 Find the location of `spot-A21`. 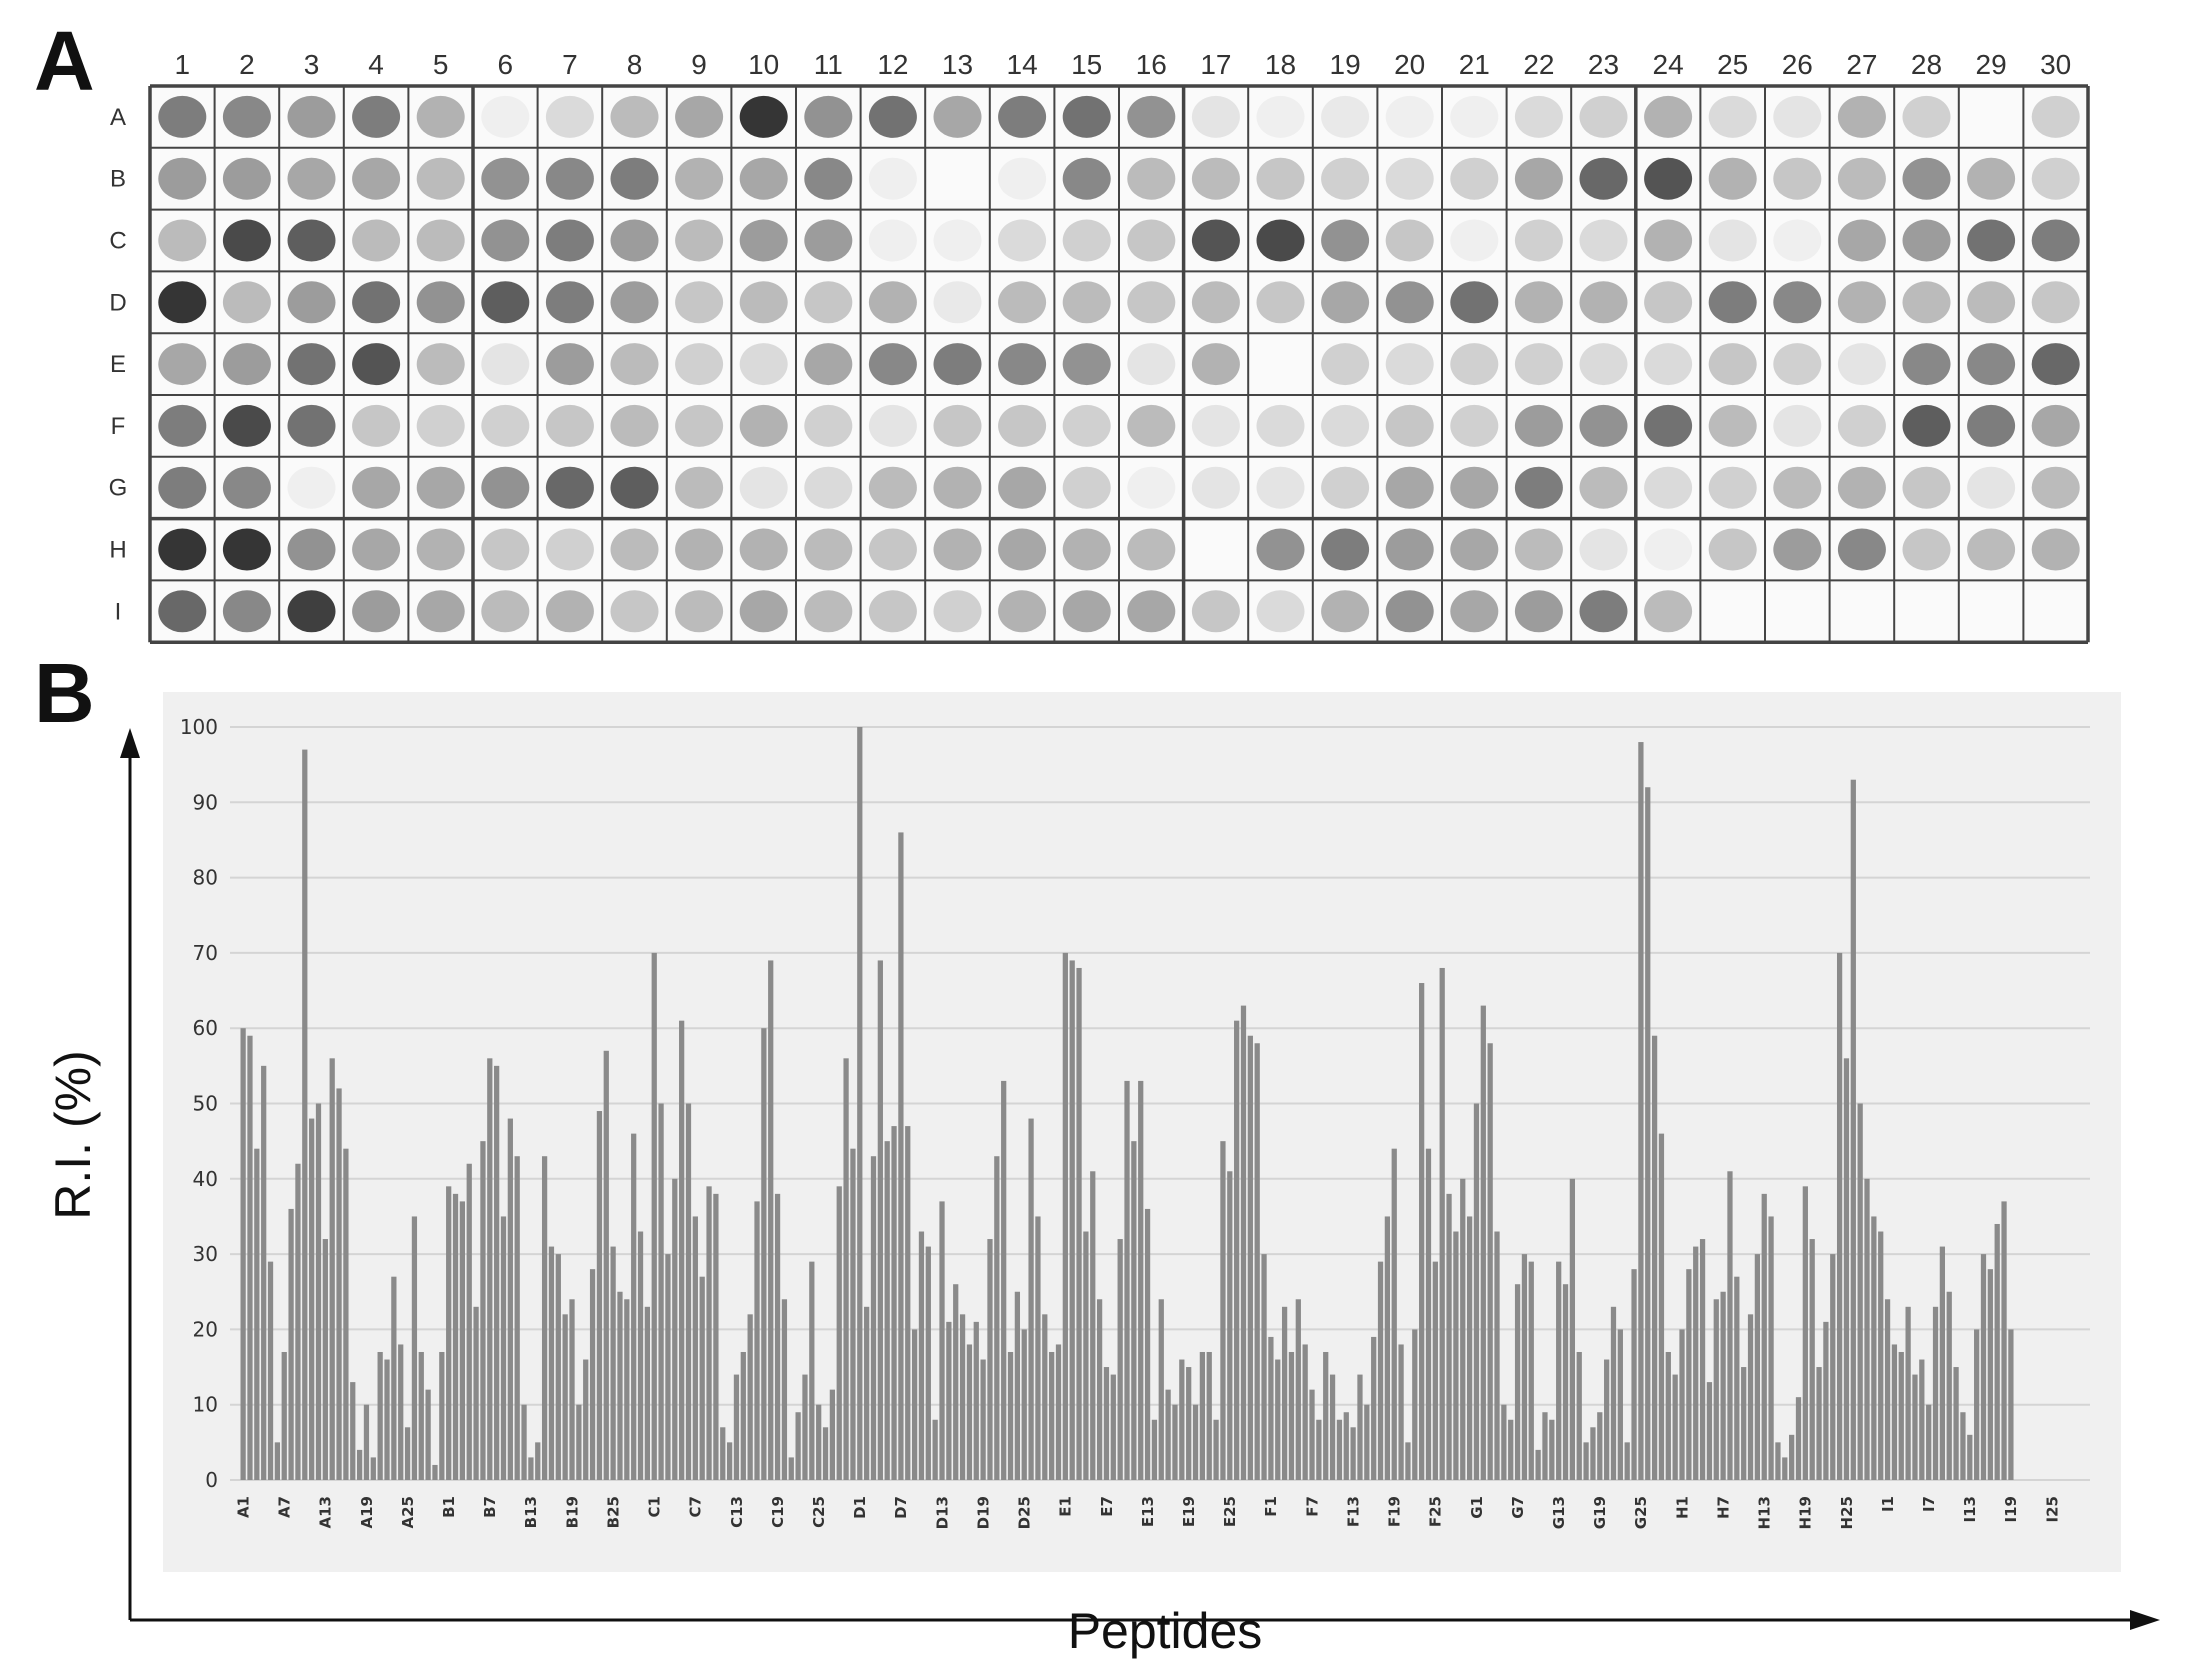

spot-A21 is located at coordinates (1474, 116).